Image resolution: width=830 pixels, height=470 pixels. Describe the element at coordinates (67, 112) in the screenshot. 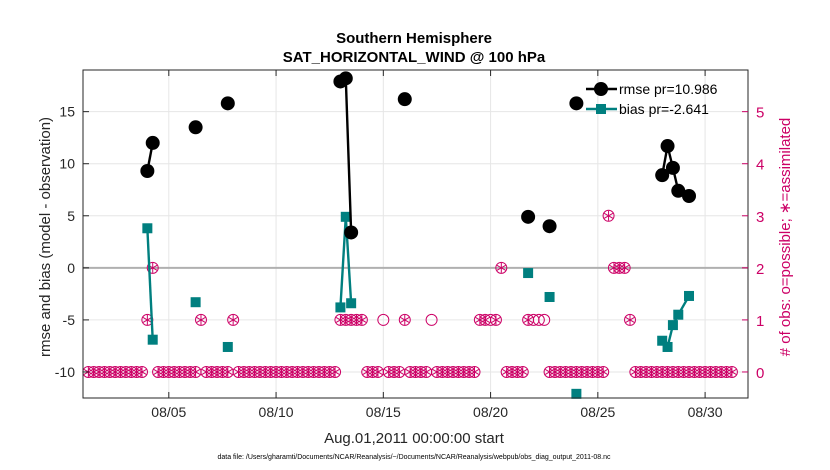

I see `y-tick-label-left: 15` at that location.